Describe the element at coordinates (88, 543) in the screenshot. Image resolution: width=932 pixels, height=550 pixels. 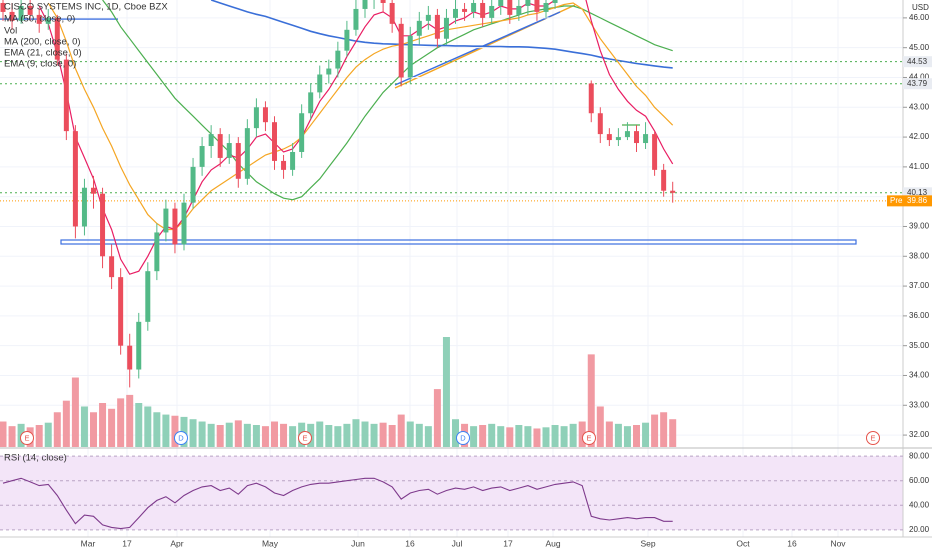
I see `x-tick-label: Mar` at that location.